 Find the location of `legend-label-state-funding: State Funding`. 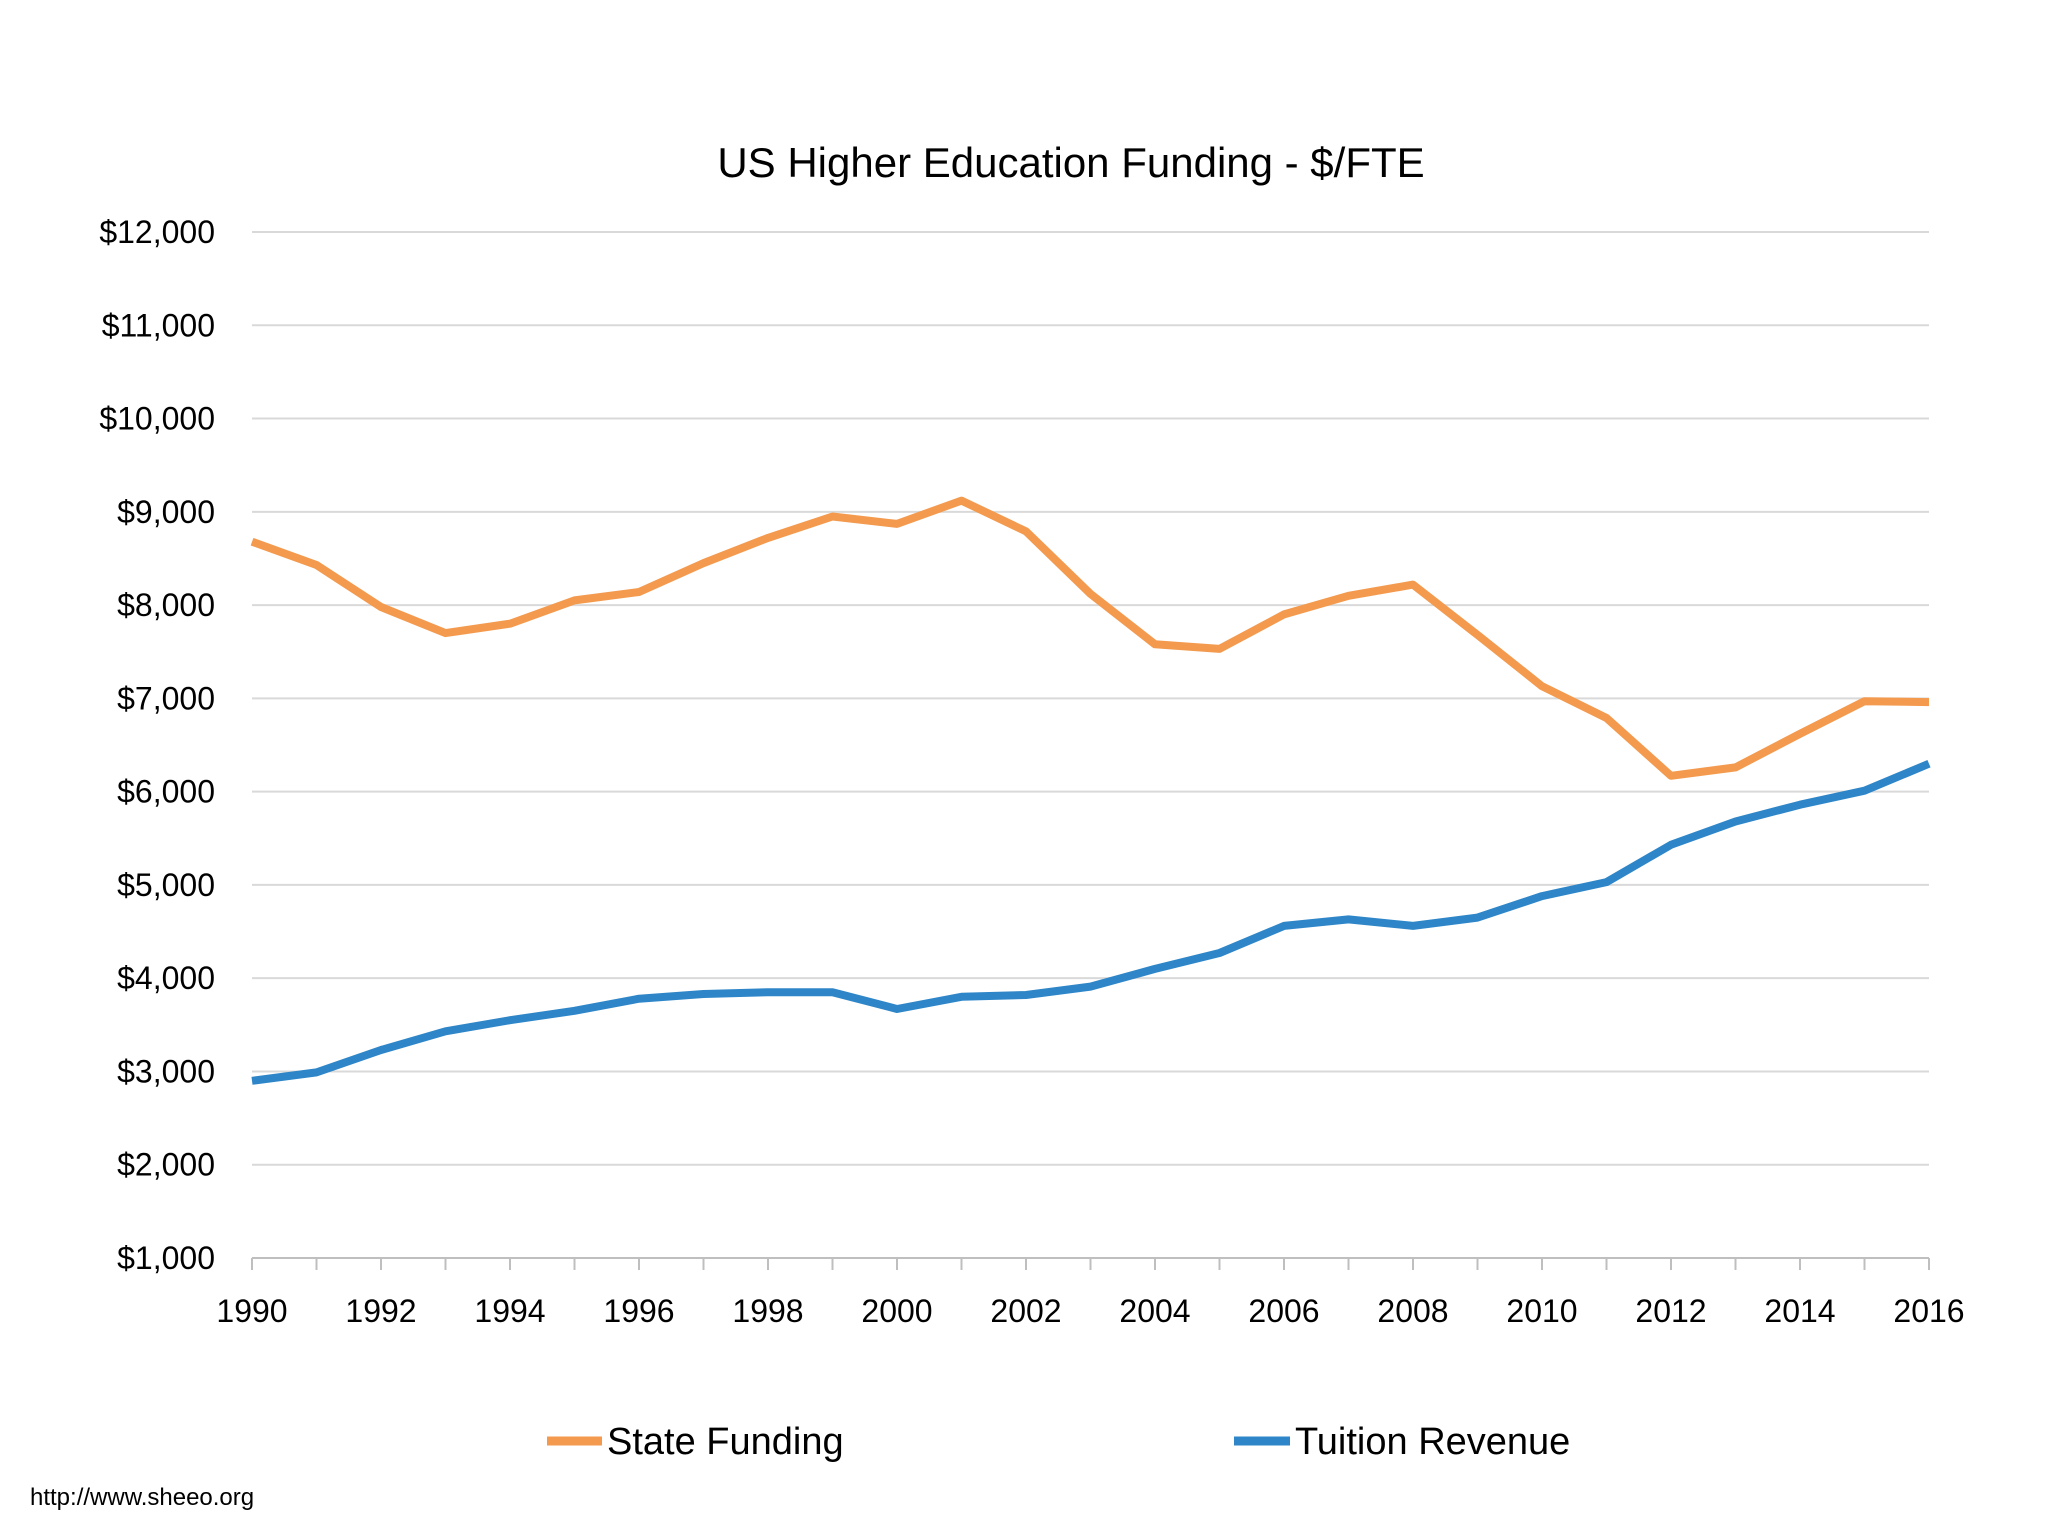

legend-label-state-funding: State Funding is located at coordinates (725, 1442).